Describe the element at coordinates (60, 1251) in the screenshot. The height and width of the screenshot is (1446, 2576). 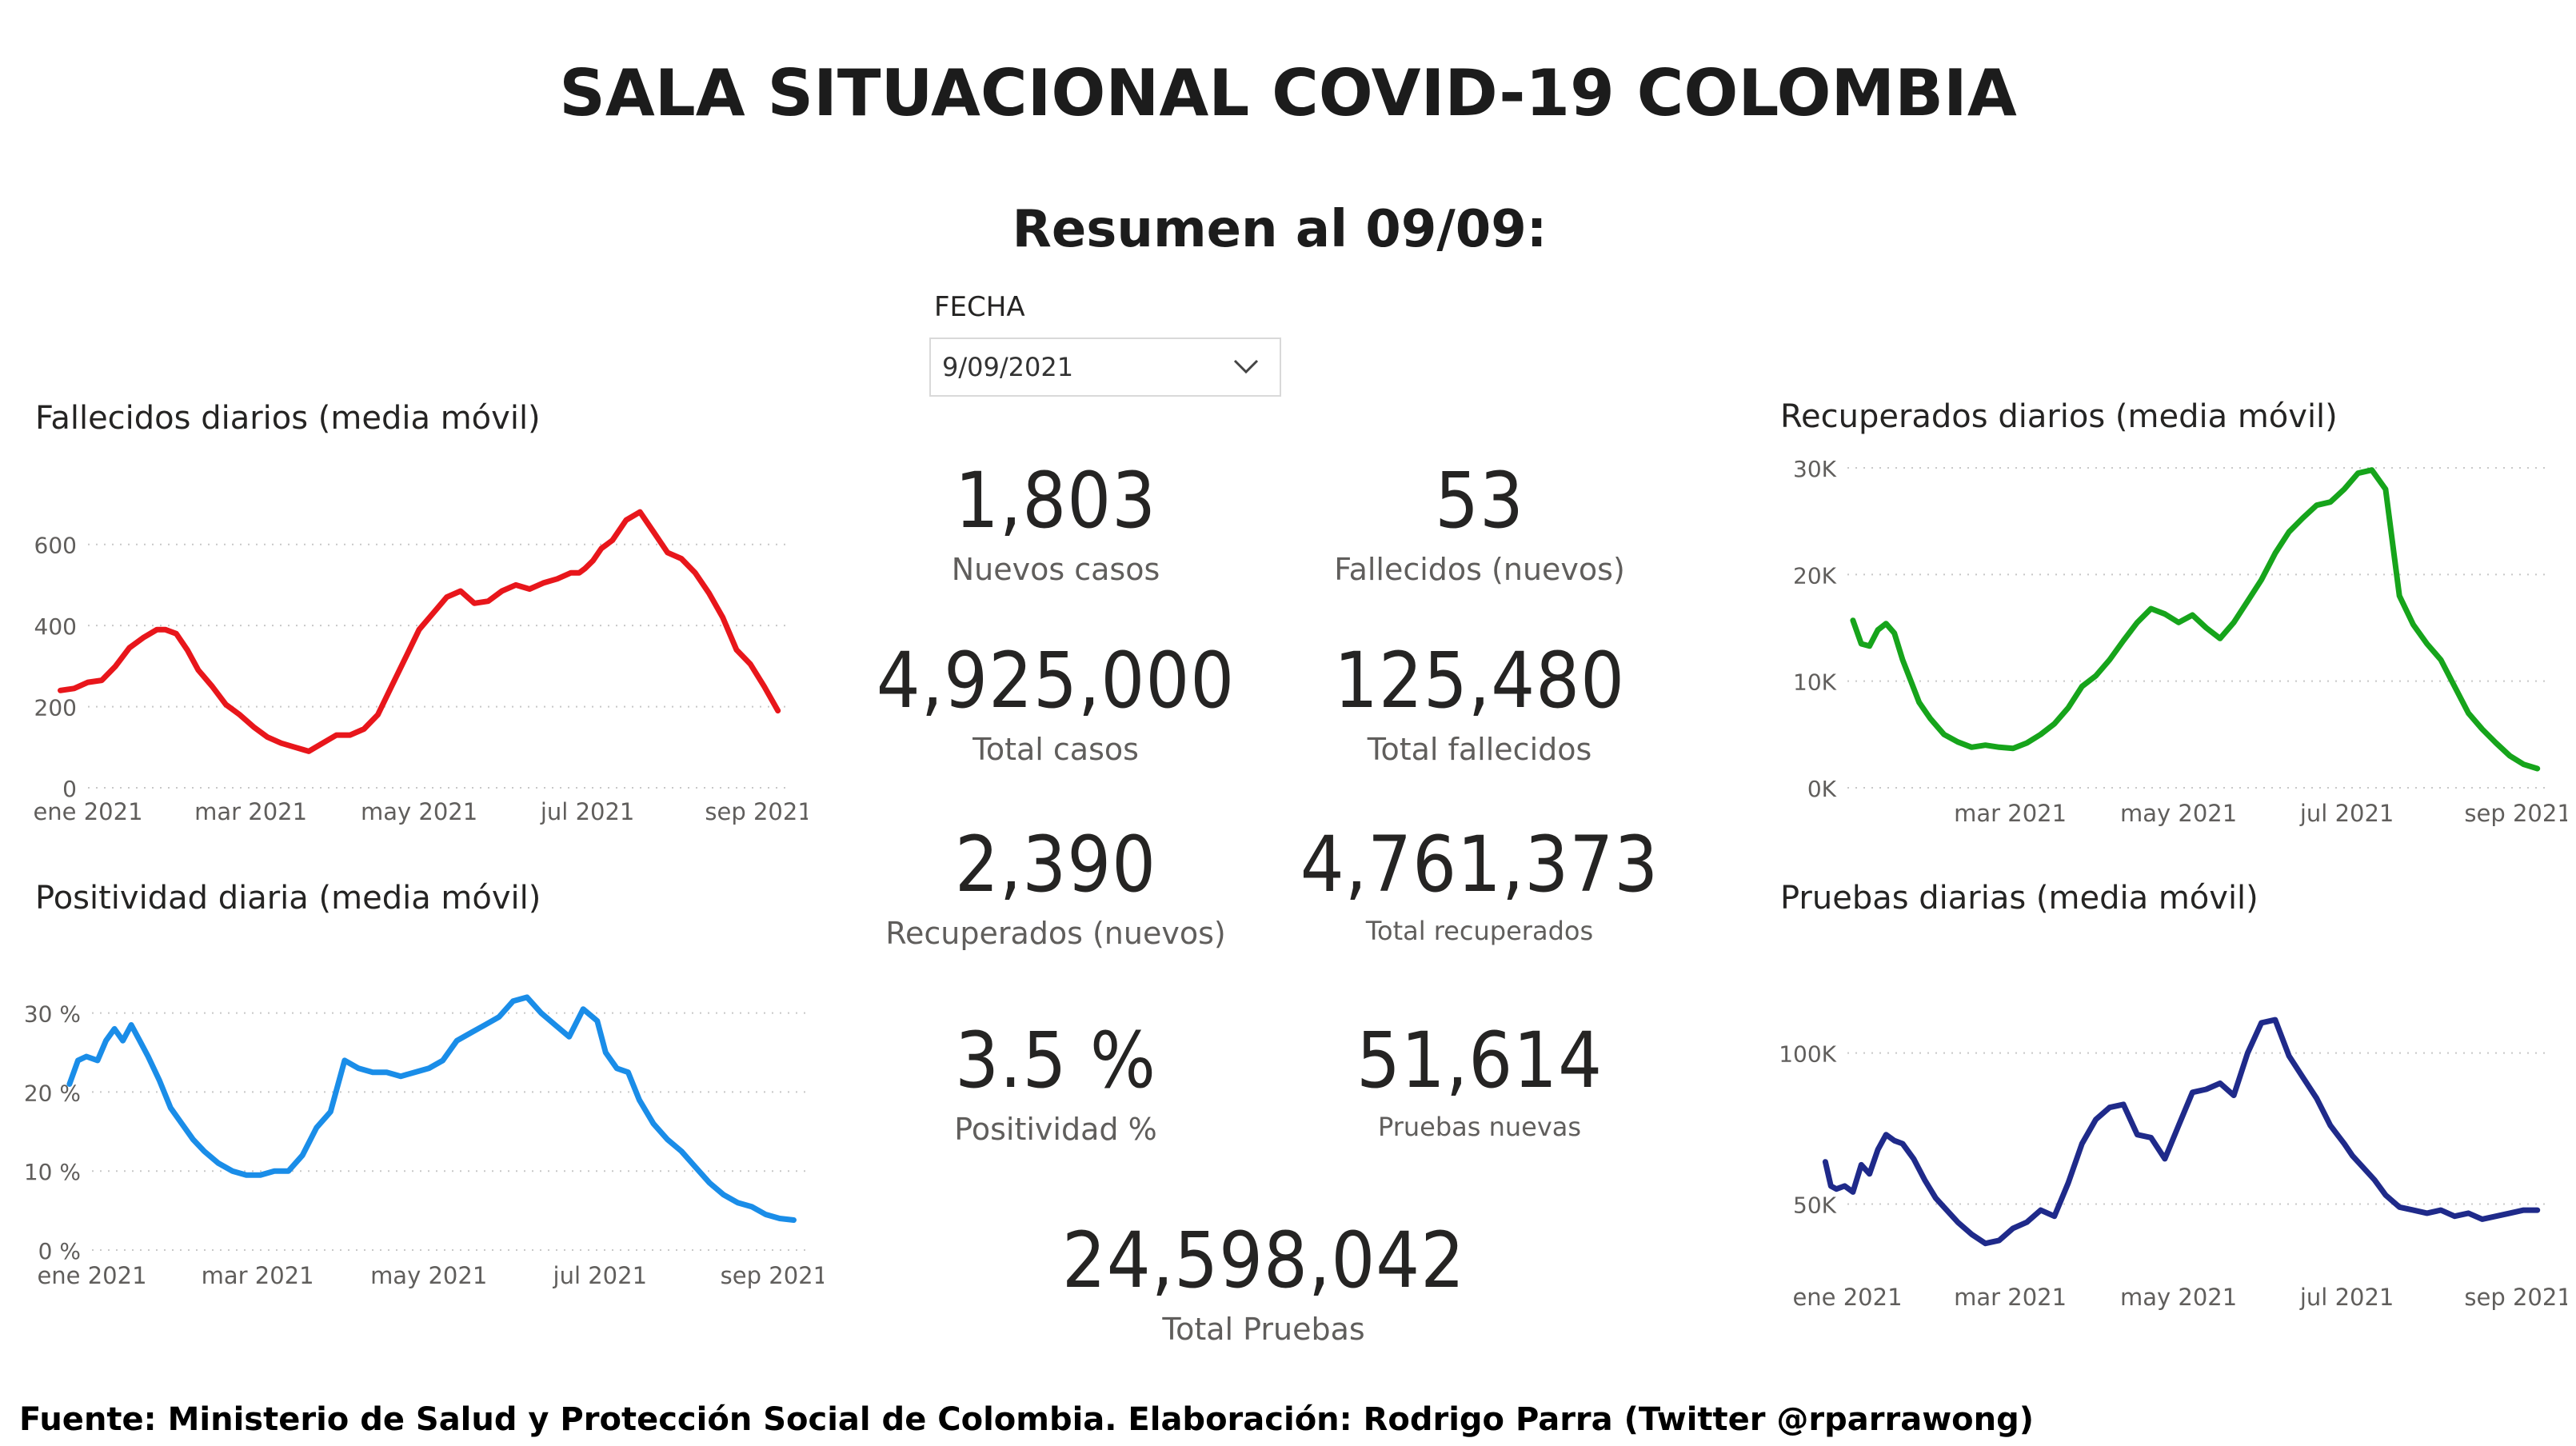
I see `y-tick-label: 0 %` at that location.